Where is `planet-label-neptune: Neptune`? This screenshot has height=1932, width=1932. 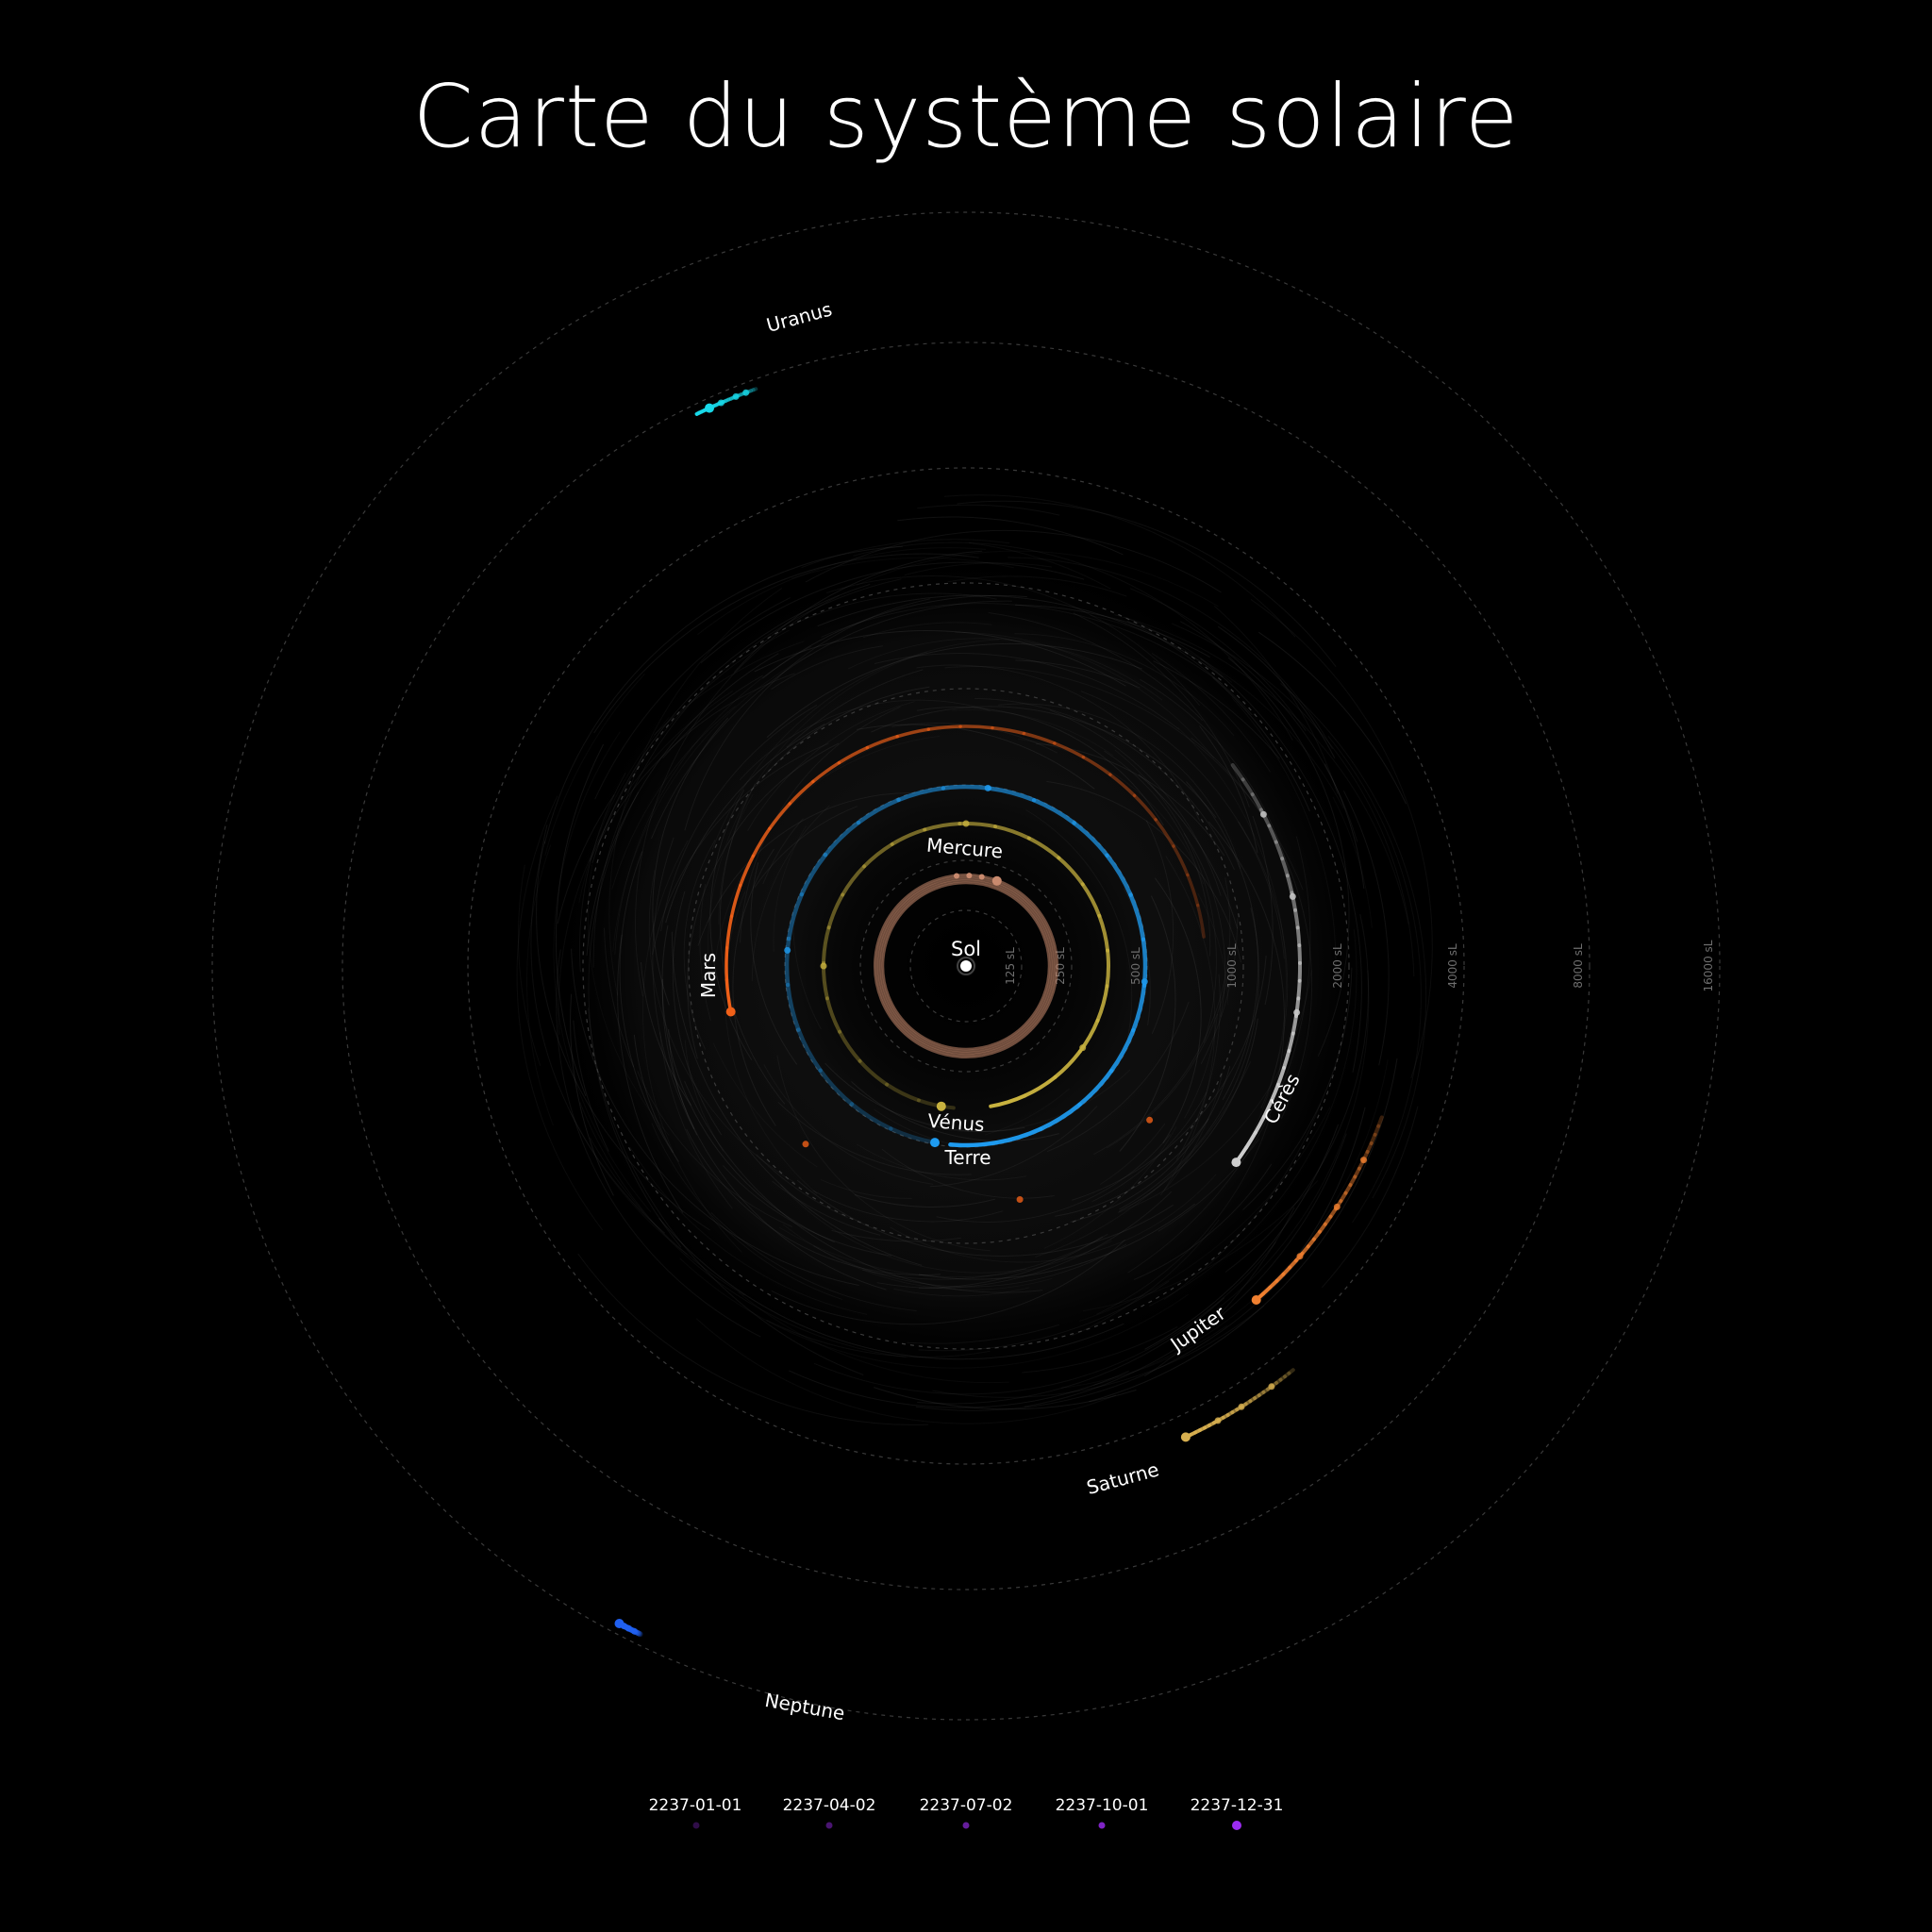 planet-label-neptune: Neptune is located at coordinates (805, 1706).